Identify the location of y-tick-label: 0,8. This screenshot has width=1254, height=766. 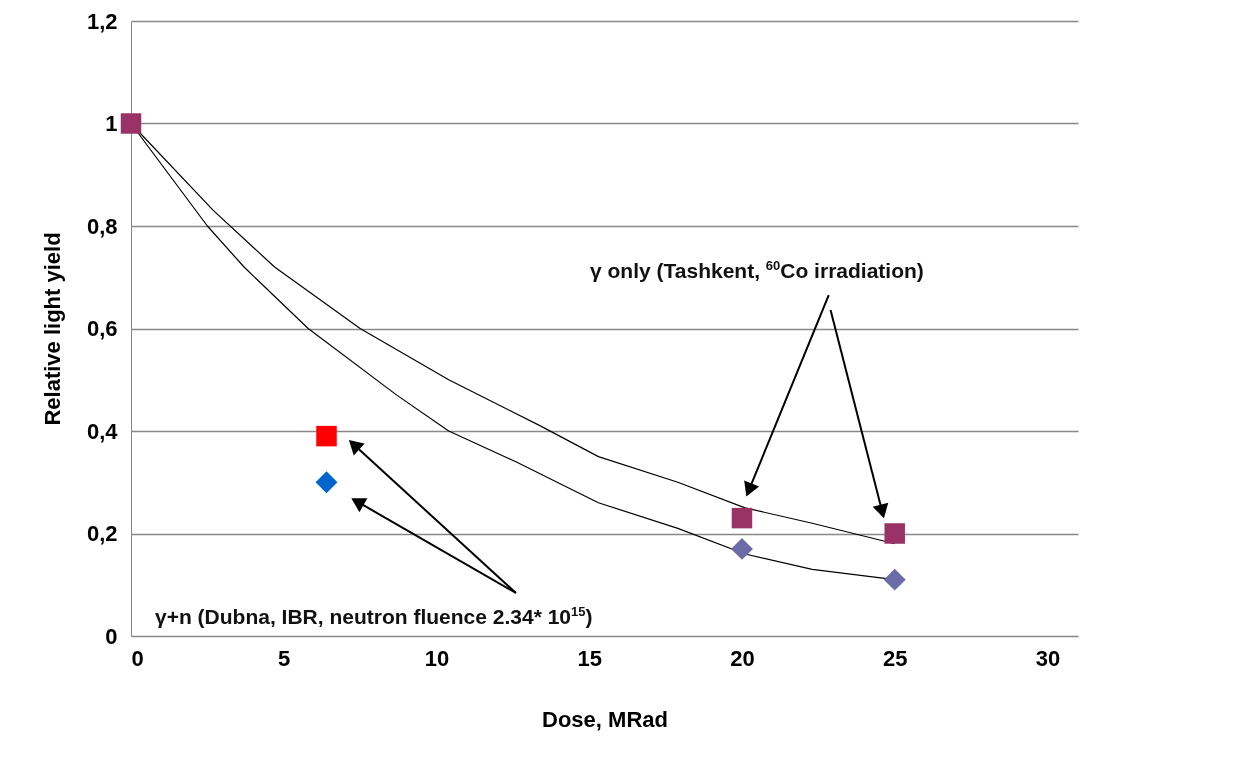
(102, 226).